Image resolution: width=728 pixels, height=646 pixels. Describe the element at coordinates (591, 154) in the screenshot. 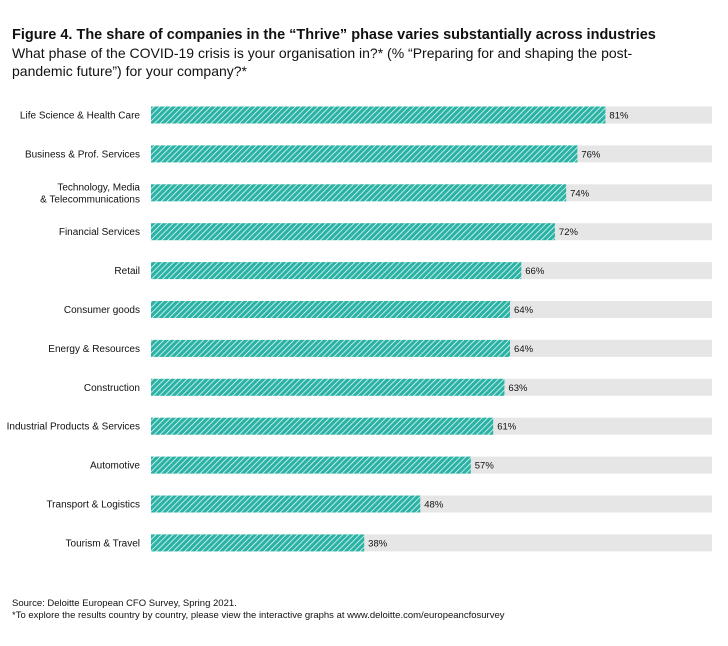

I see `bar-value-label: 76%` at that location.